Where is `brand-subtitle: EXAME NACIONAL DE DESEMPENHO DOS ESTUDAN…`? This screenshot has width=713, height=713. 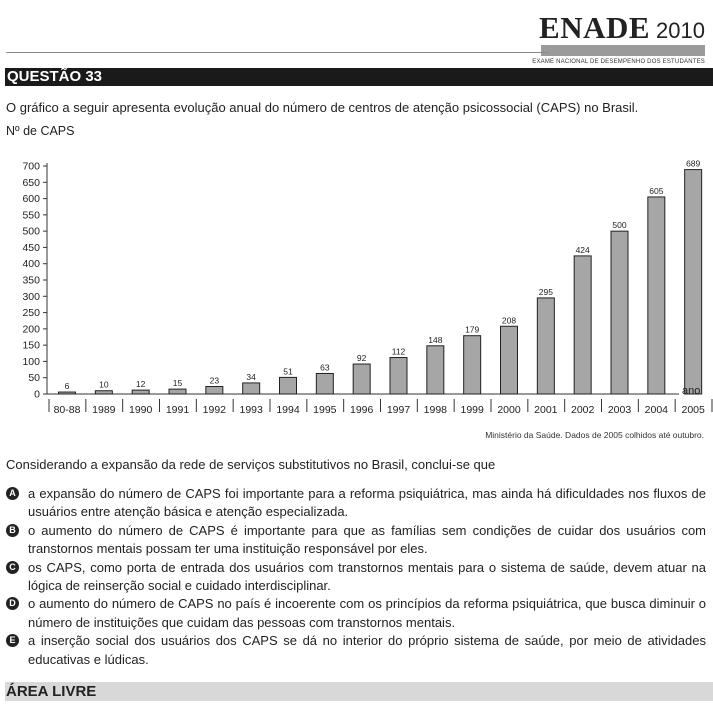 brand-subtitle: EXAME NACIONAL DE DESEMPENHO DOS ESTUDAN… is located at coordinates (618, 62).